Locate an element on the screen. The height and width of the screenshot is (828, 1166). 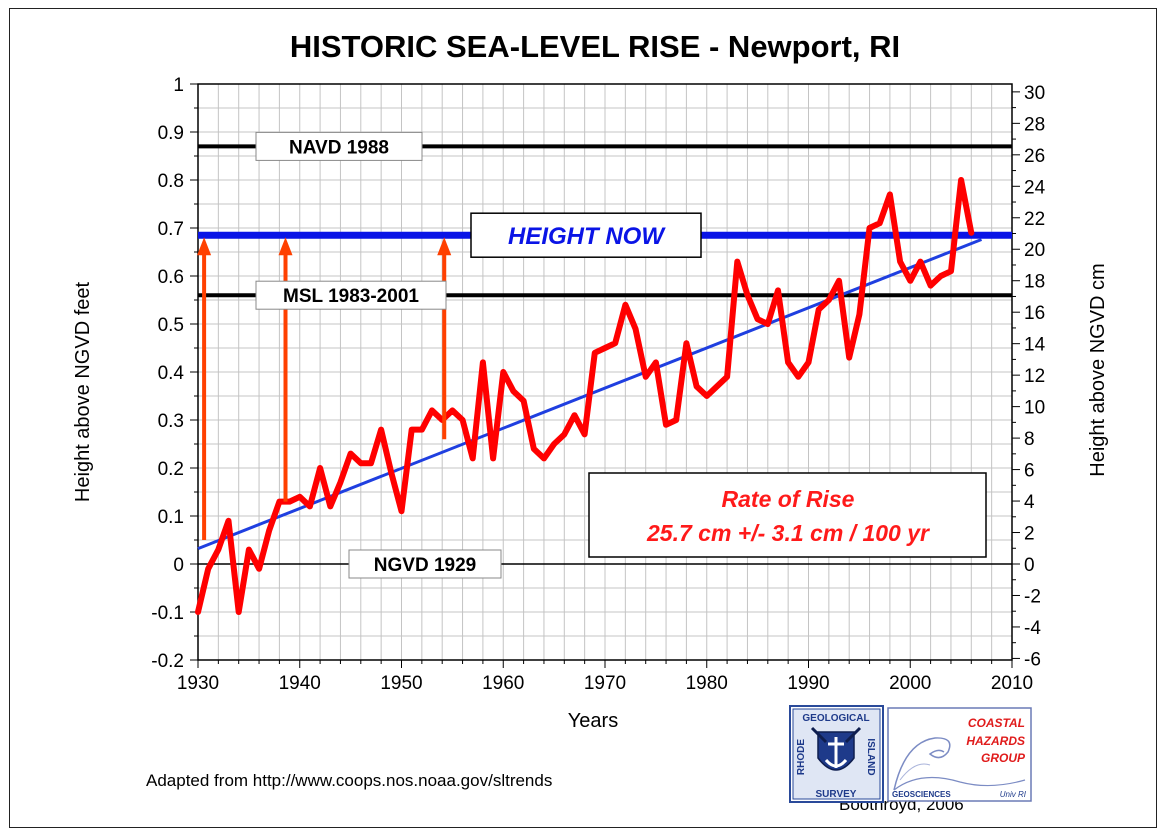
y2-tick-label: 20 is located at coordinates (1034, 250).